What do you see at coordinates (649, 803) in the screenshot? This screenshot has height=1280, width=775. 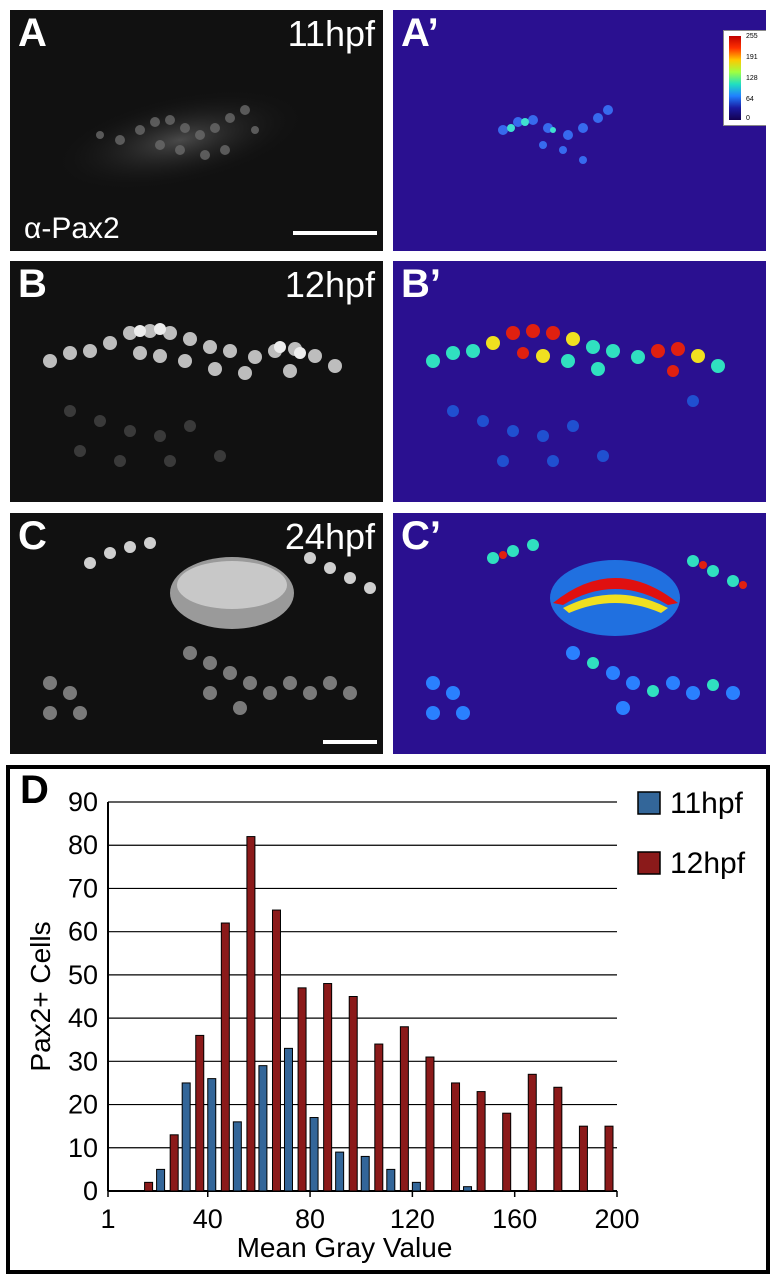 I see `legend-swatch-11hpf` at bounding box center [649, 803].